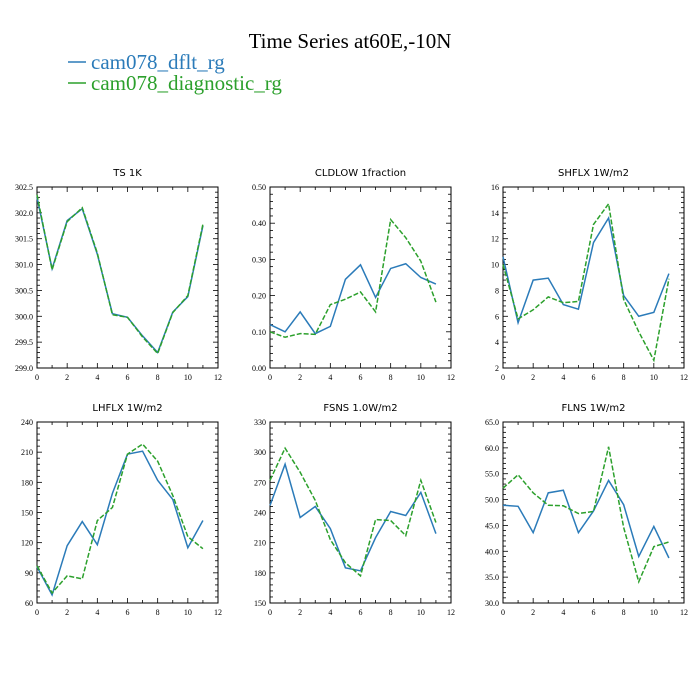  Describe the element at coordinates (24, 368) in the screenshot. I see `y-tick-label: 299.0` at that location.